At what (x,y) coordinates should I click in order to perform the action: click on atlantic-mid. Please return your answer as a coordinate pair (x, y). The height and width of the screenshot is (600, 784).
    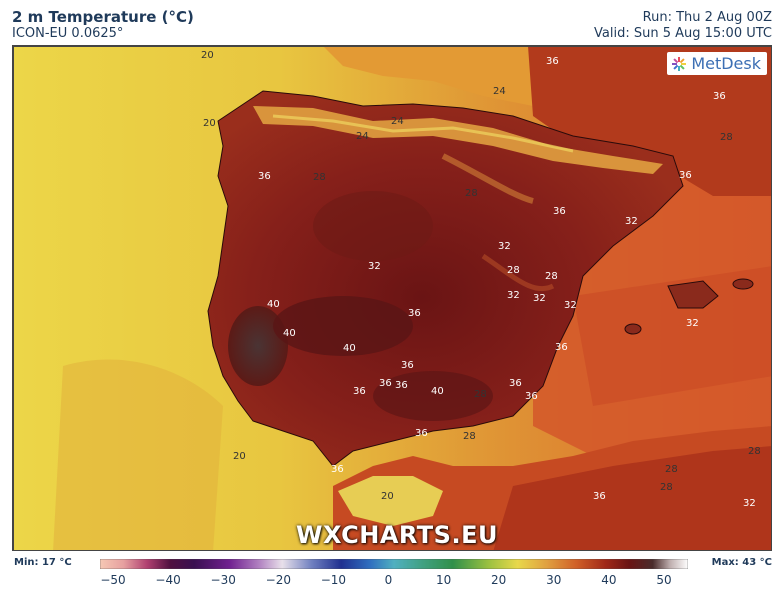
    Looking at the image, I should click on (138, 454).